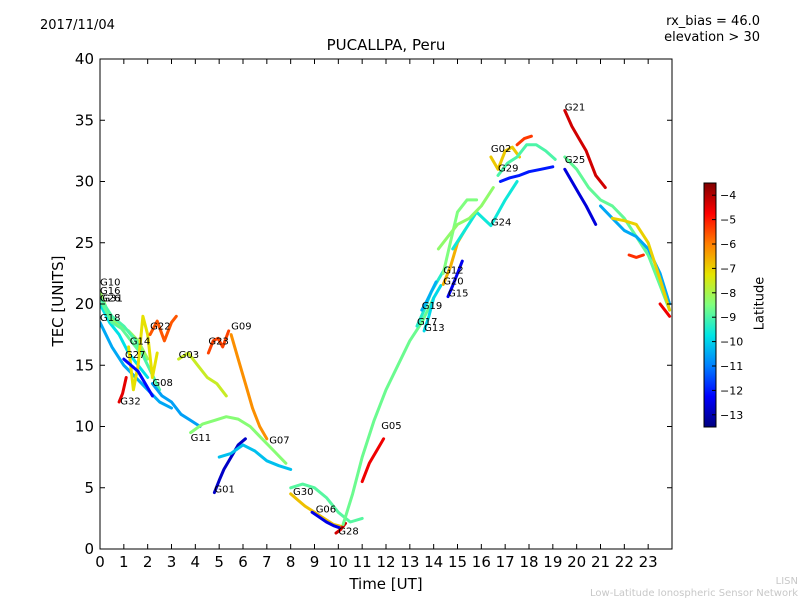  I want to click on footer-lisn: LISN, so click(786, 581).